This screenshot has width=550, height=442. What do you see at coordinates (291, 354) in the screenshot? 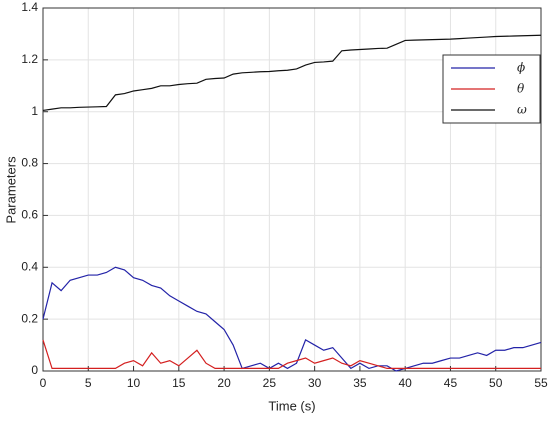
I see `series-line` at bounding box center [291, 354].